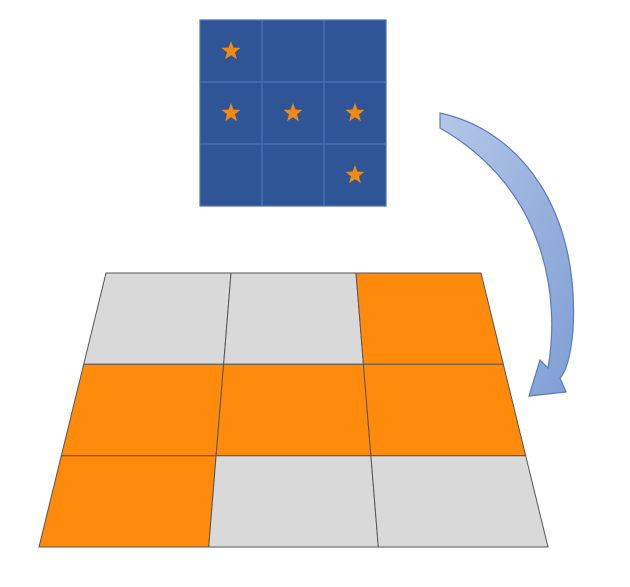 The image size is (630, 587). What do you see at coordinates (507, 254) in the screenshot?
I see `curved-arrow` at bounding box center [507, 254].